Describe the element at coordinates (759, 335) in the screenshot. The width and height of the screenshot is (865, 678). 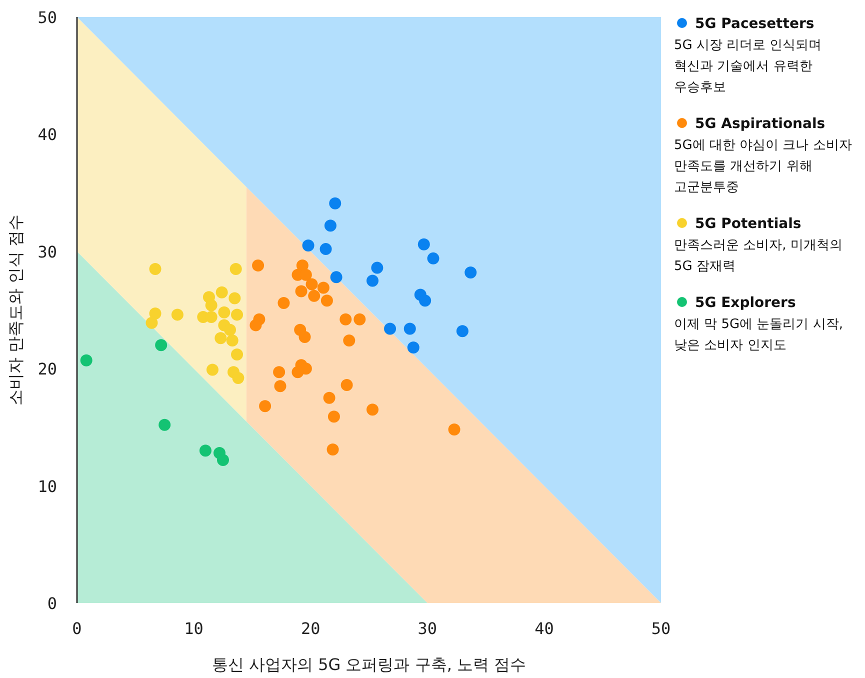
I see `text: 이제 막 5G에 눈돌리기 시작, 낮은 소비자 인지도` at that location.